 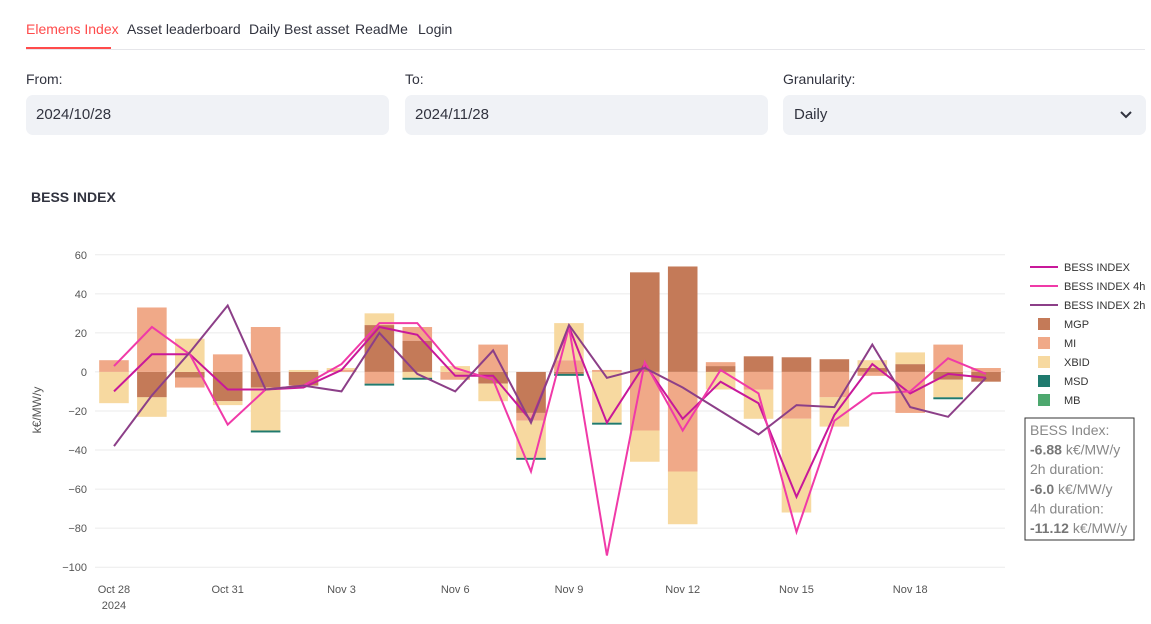 I want to click on y-tick-label: −40, so click(x=77, y=451).